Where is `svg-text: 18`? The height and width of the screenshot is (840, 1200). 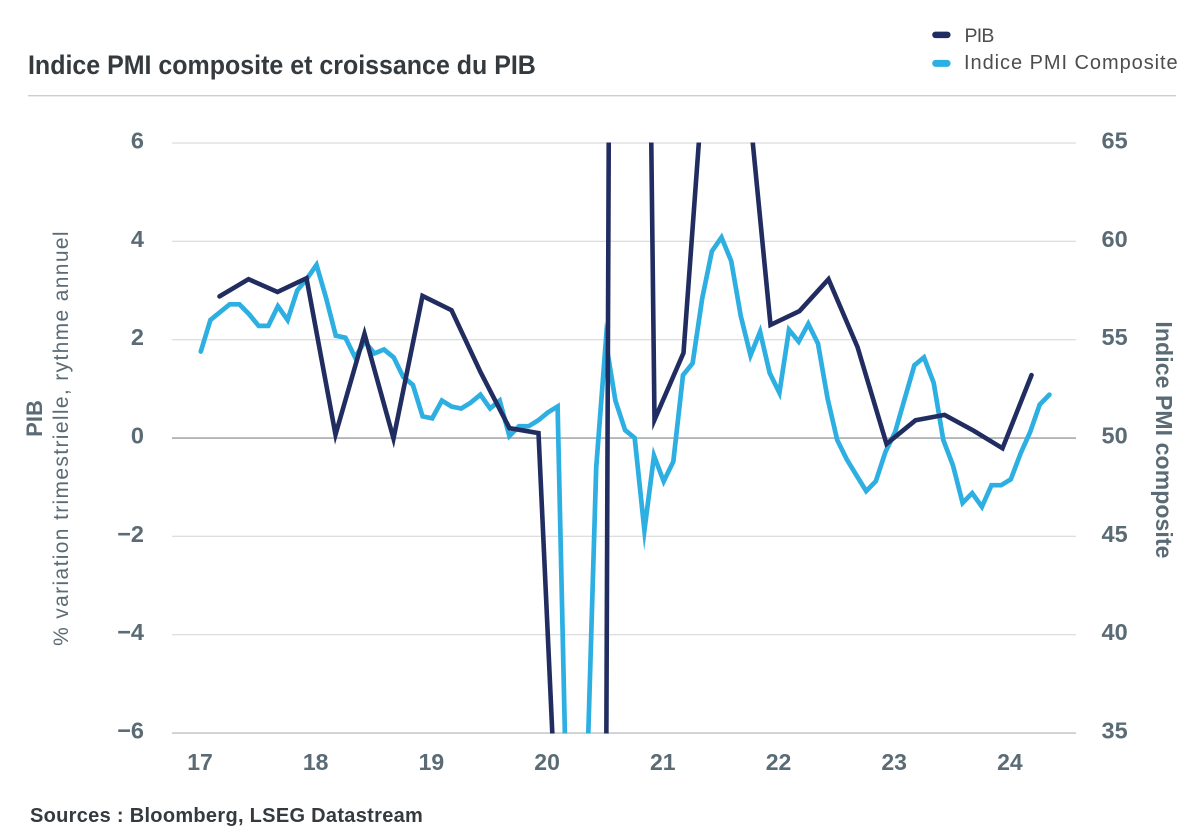 svg-text: 18 is located at coordinates (316, 762).